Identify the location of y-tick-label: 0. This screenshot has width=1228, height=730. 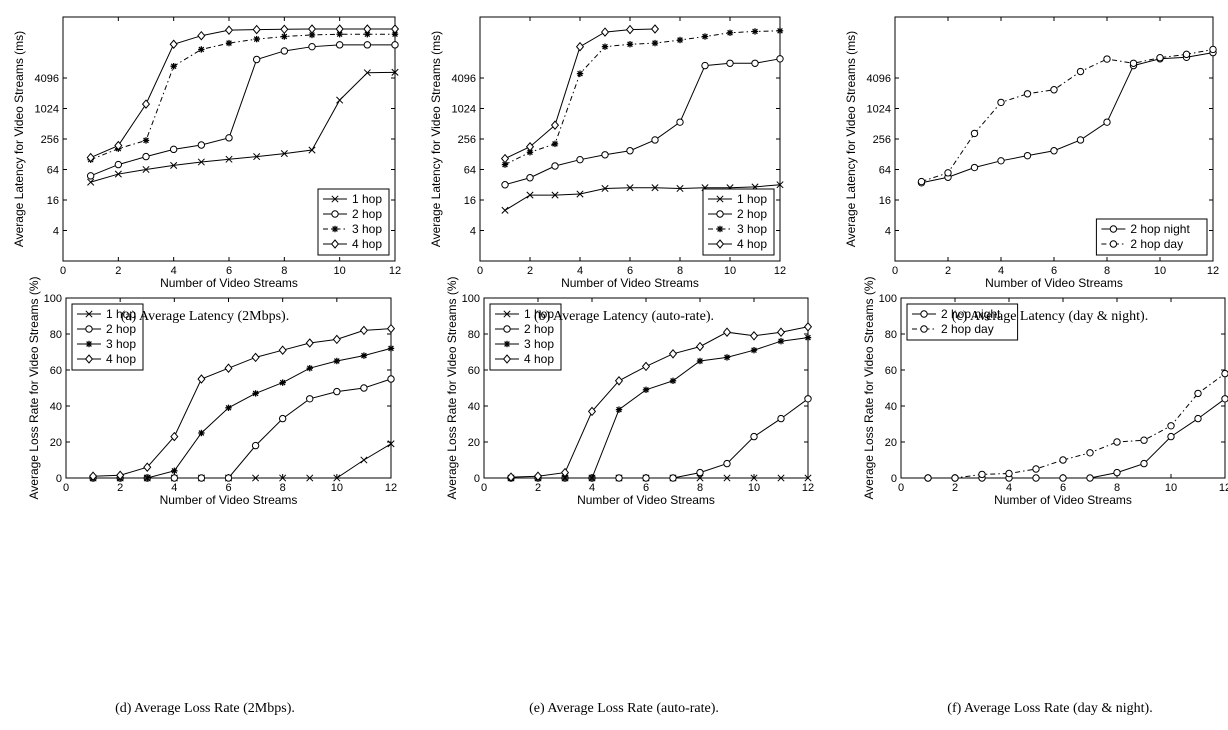
(477, 479).